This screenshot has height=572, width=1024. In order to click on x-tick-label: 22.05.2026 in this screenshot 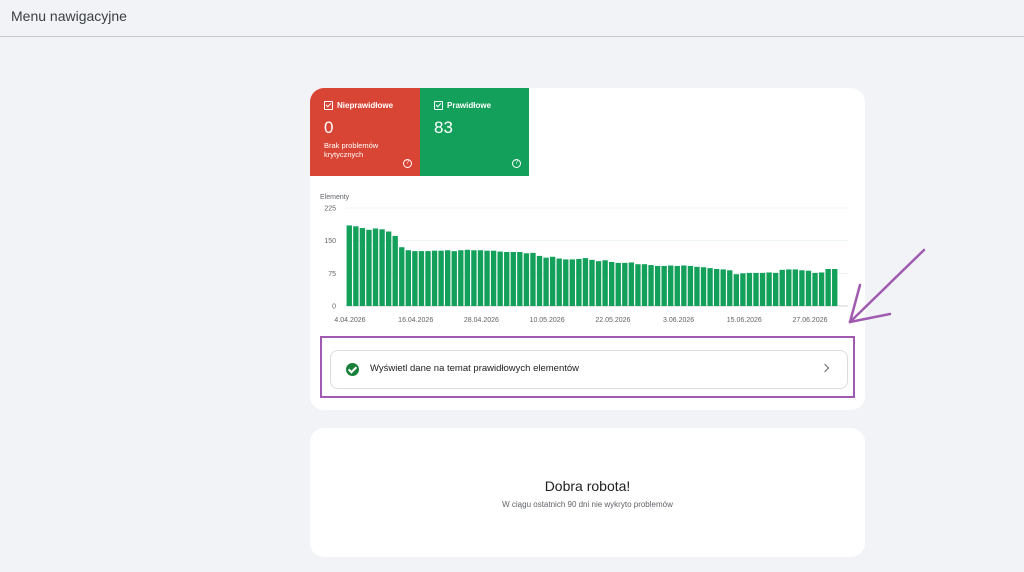, I will do `click(612, 320)`.